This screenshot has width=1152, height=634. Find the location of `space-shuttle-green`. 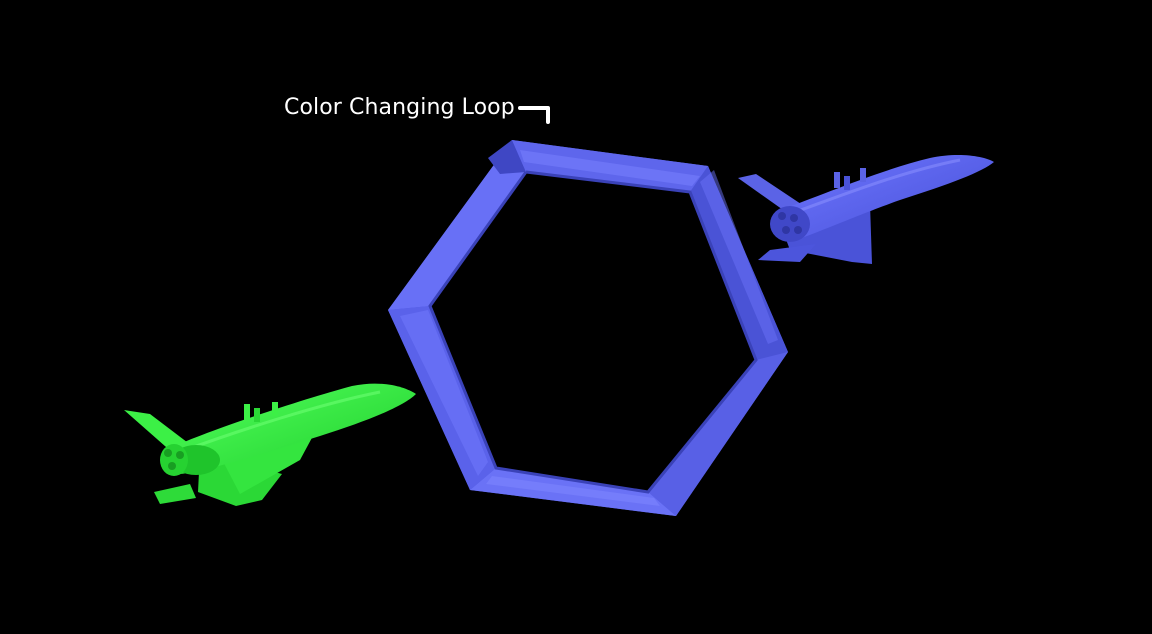

space-shuttle-green is located at coordinates (270, 444).